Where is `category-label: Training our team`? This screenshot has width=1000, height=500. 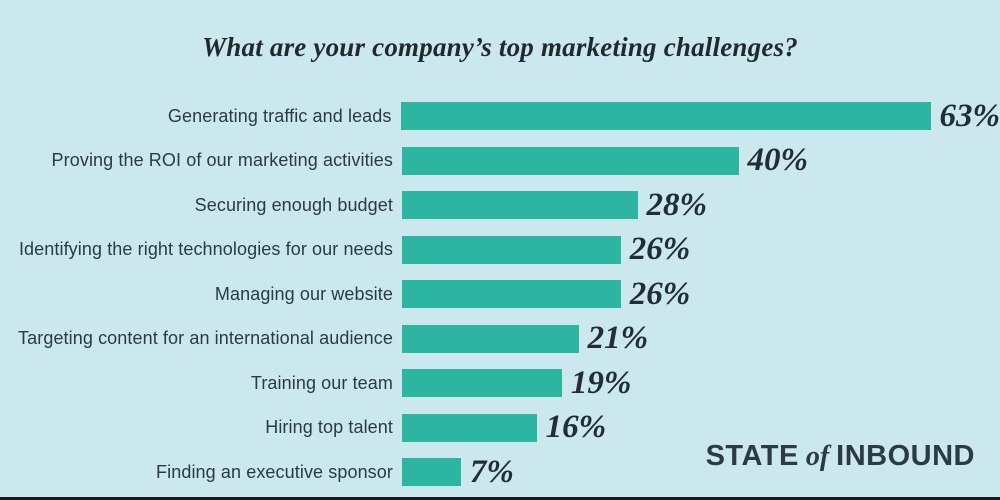
category-label: Training our team is located at coordinates (321, 382).